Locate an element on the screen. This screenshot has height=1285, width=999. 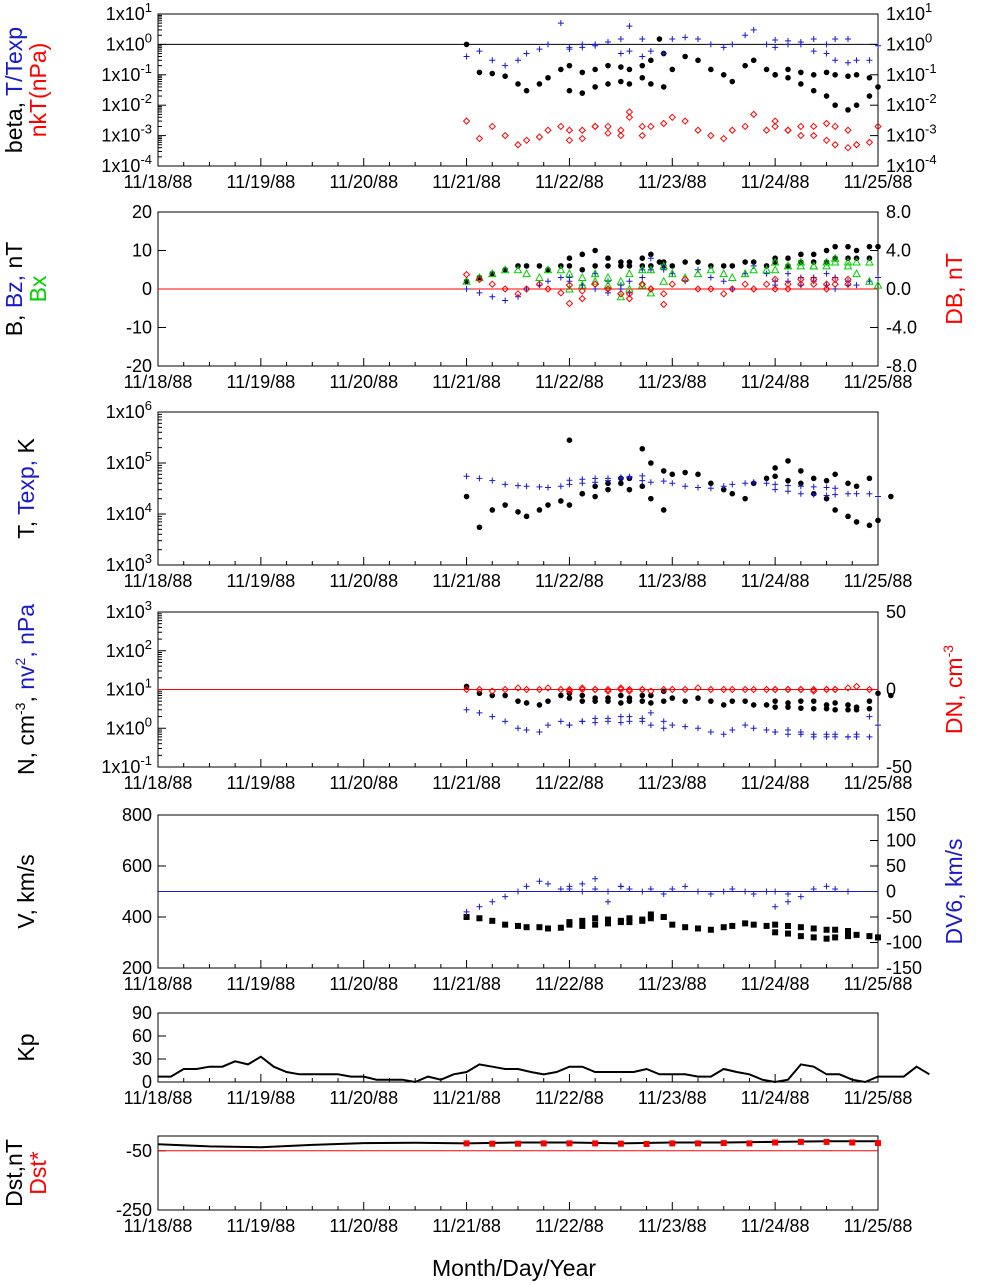
density-y2-tick-label-0: 50 is located at coordinates (896, 612).